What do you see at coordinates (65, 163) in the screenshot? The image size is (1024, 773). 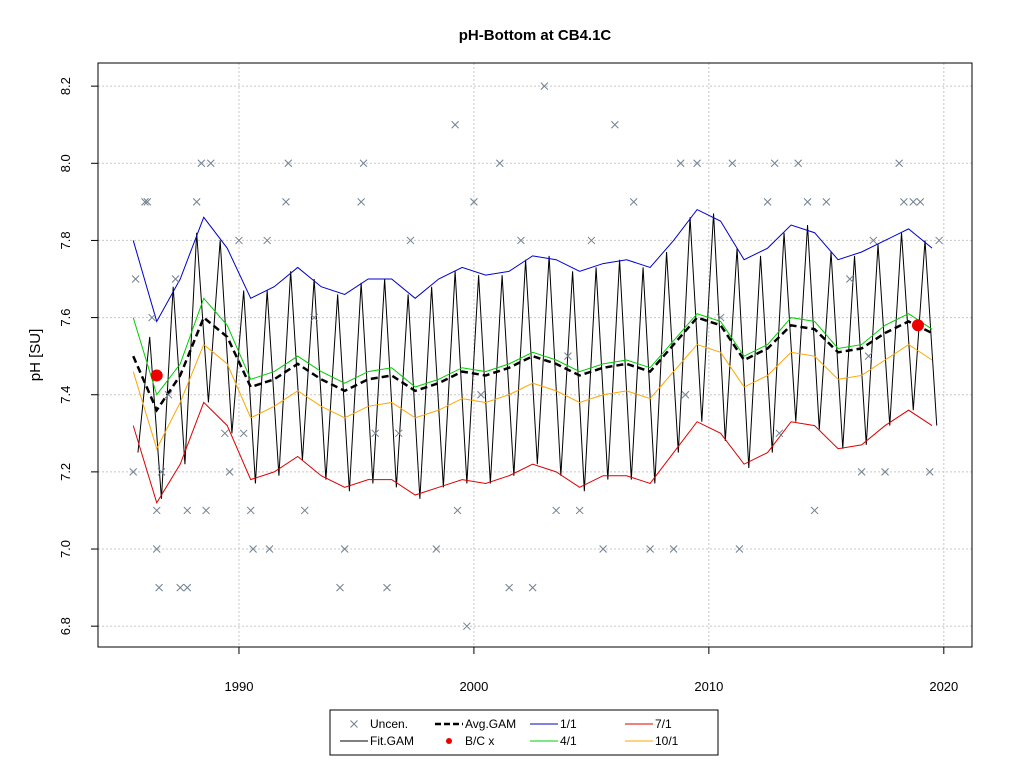 I see `y-tick-label: 8.0` at bounding box center [65, 163].